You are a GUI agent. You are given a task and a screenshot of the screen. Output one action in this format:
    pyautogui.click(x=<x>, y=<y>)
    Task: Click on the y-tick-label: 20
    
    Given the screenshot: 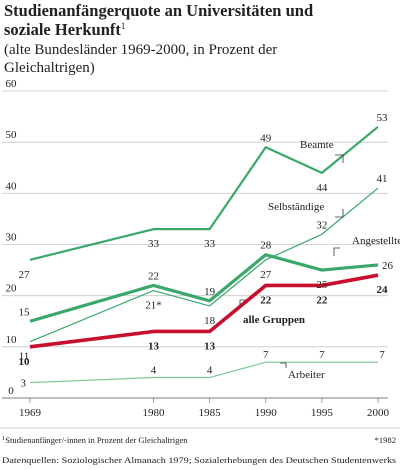 What is the action you would take?
    pyautogui.click(x=12, y=289)
    